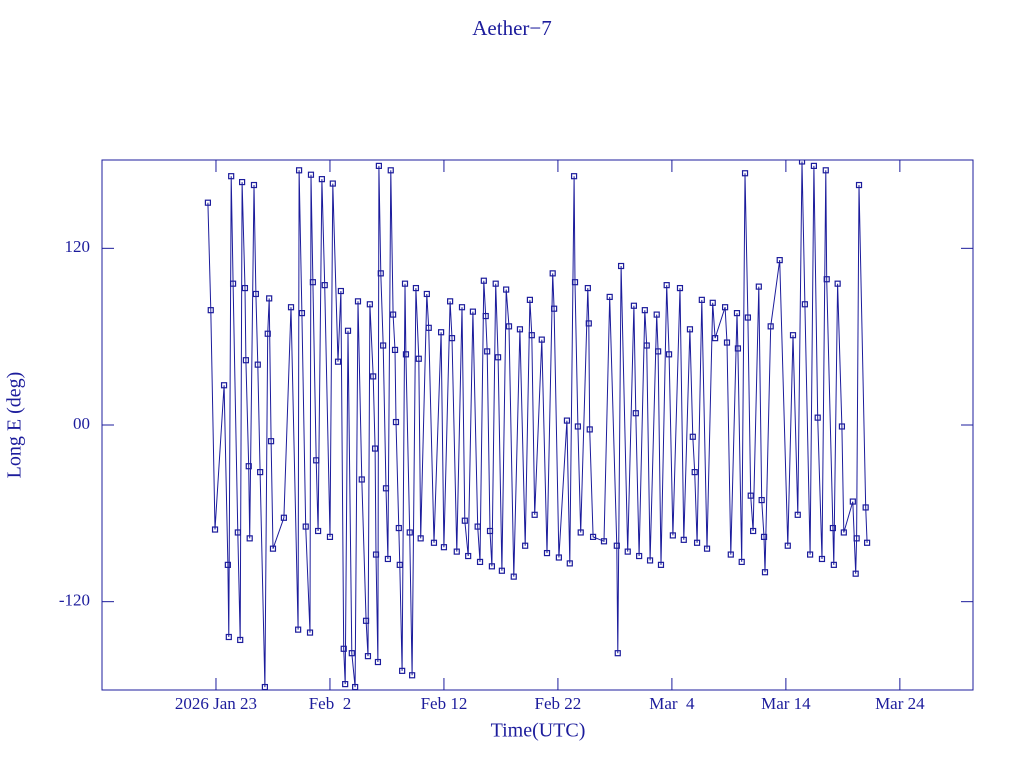 The width and height of the screenshot is (1024, 768). I want to click on x-tick-label: Mar 14, so click(786, 703).